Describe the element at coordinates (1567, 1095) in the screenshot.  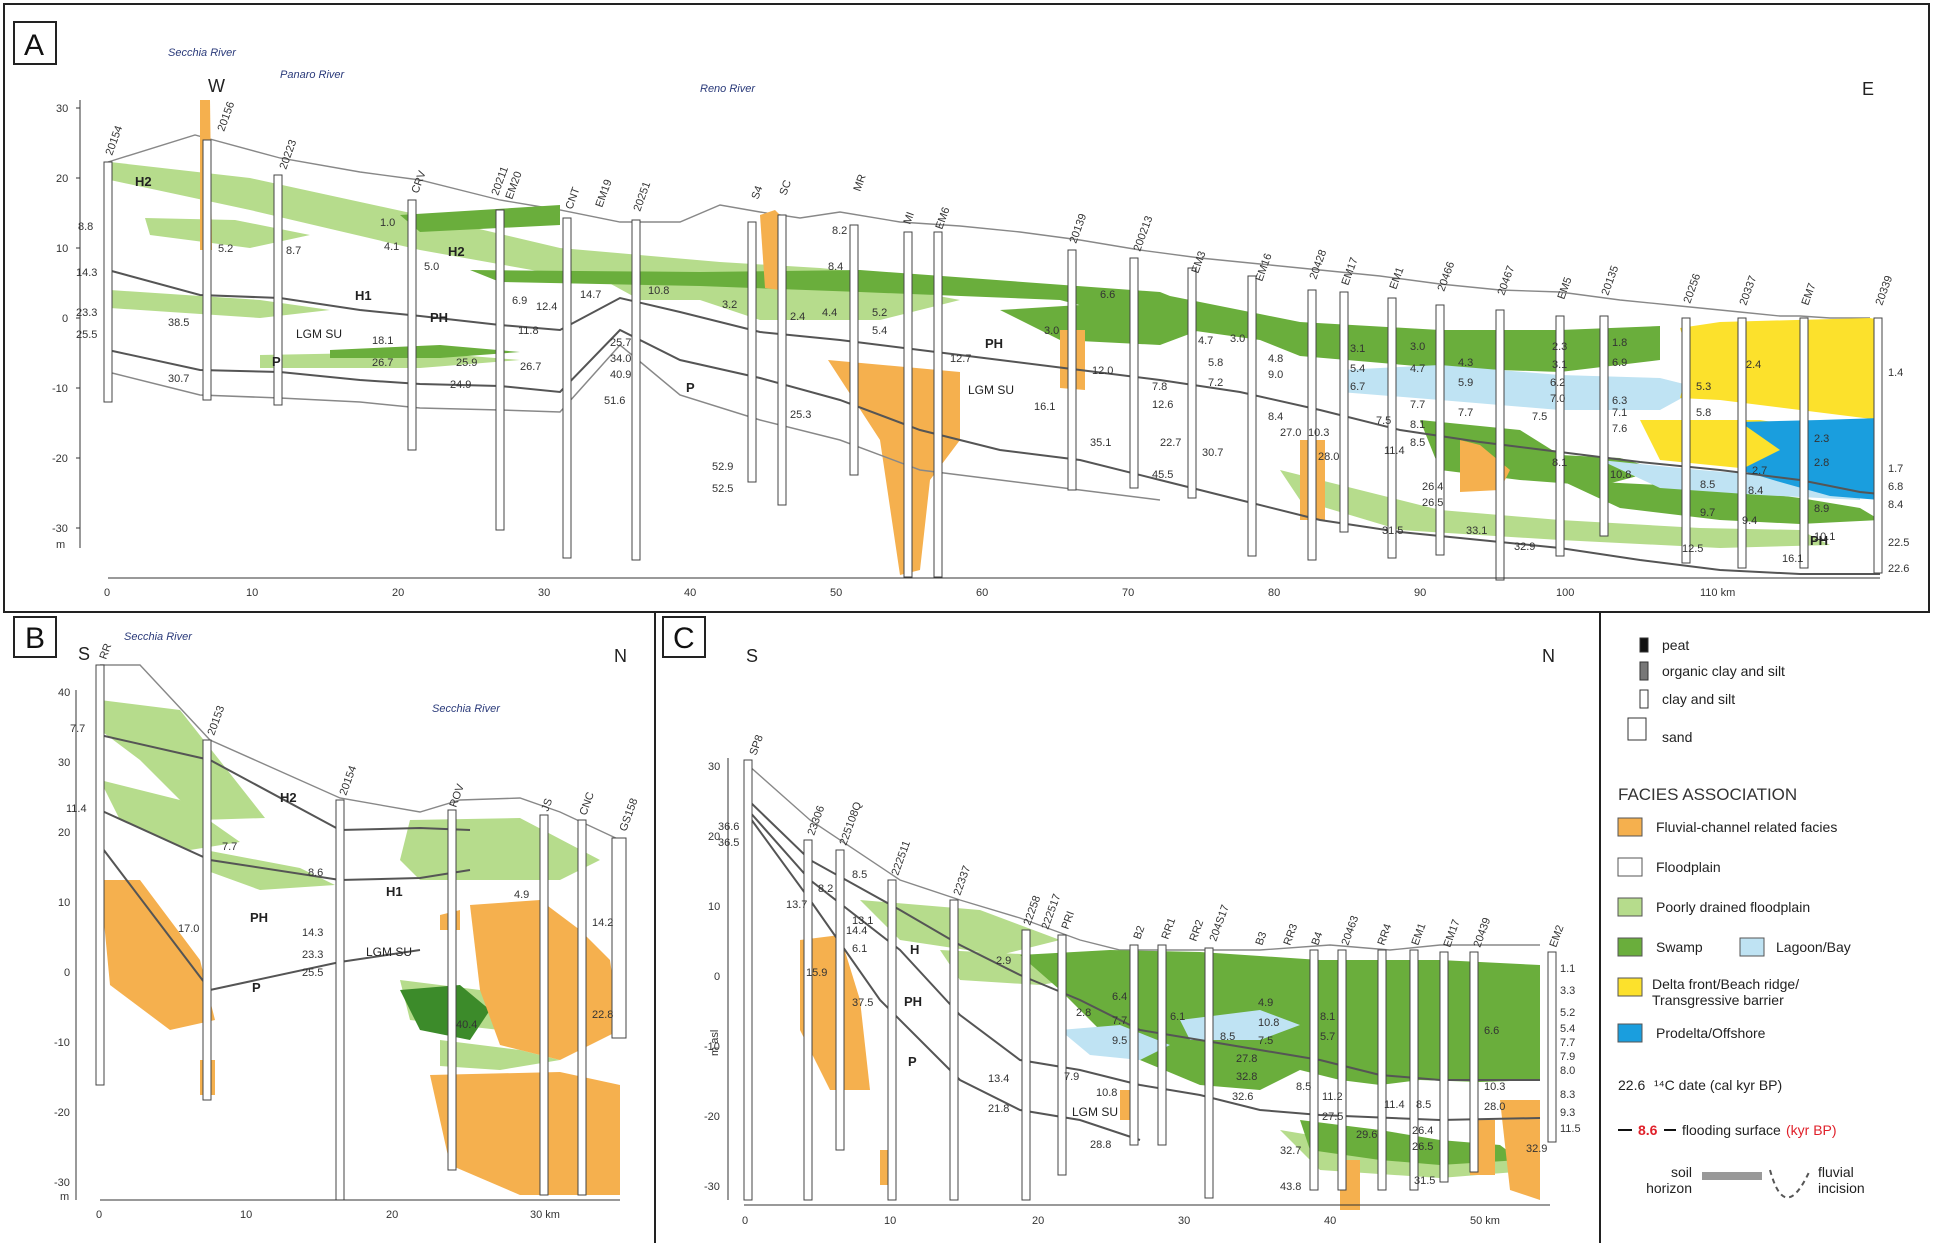
I see `date-label: 8.3` at that location.